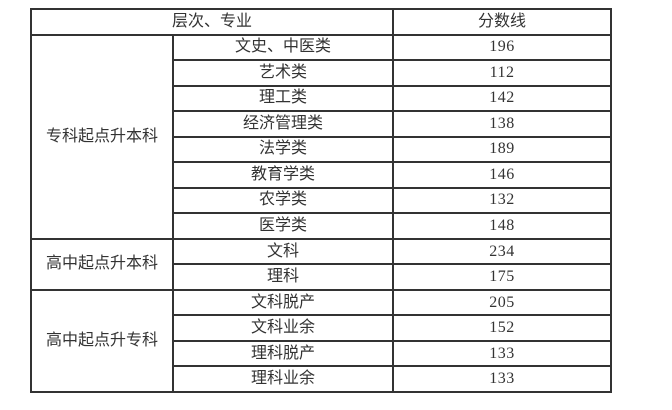  Describe the element at coordinates (502, 277) in the screenshot. I see `score-cell: 175` at that location.